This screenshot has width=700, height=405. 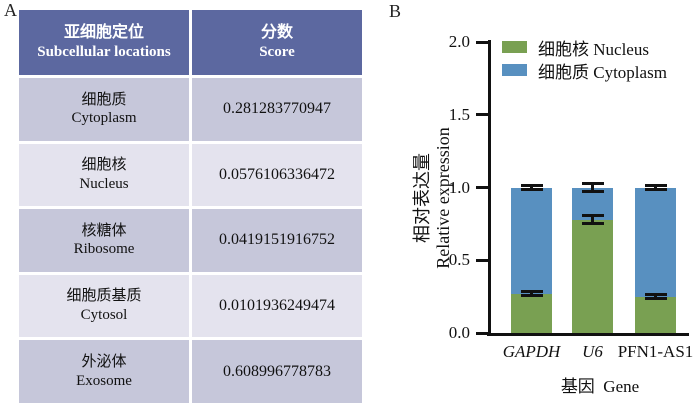 I want to click on error-bar-nucleus-U6-stem, so click(x=592, y=219).